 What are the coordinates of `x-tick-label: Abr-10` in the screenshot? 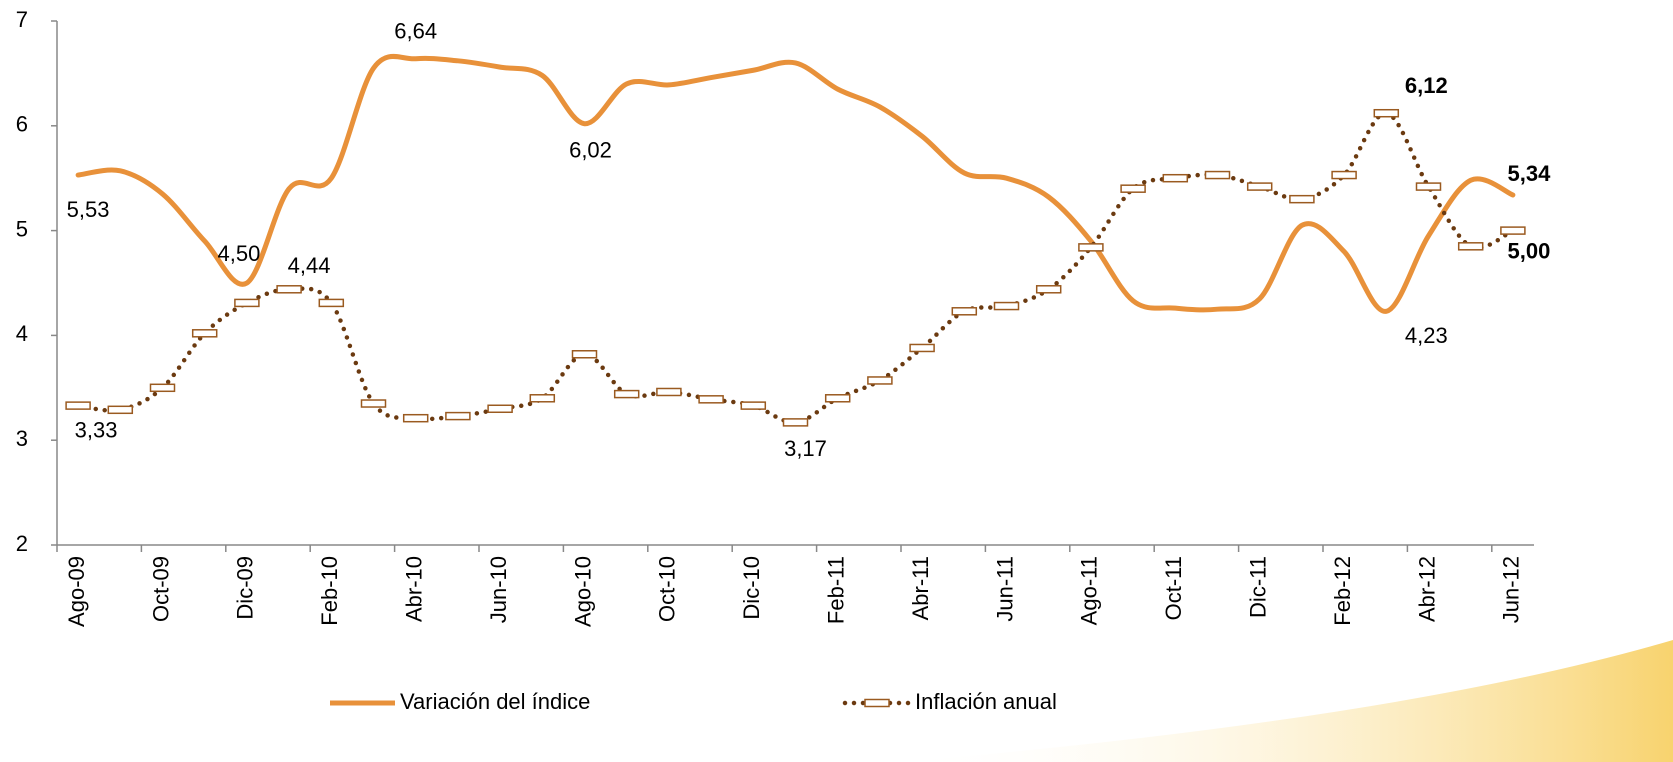 It's located at (414, 589).